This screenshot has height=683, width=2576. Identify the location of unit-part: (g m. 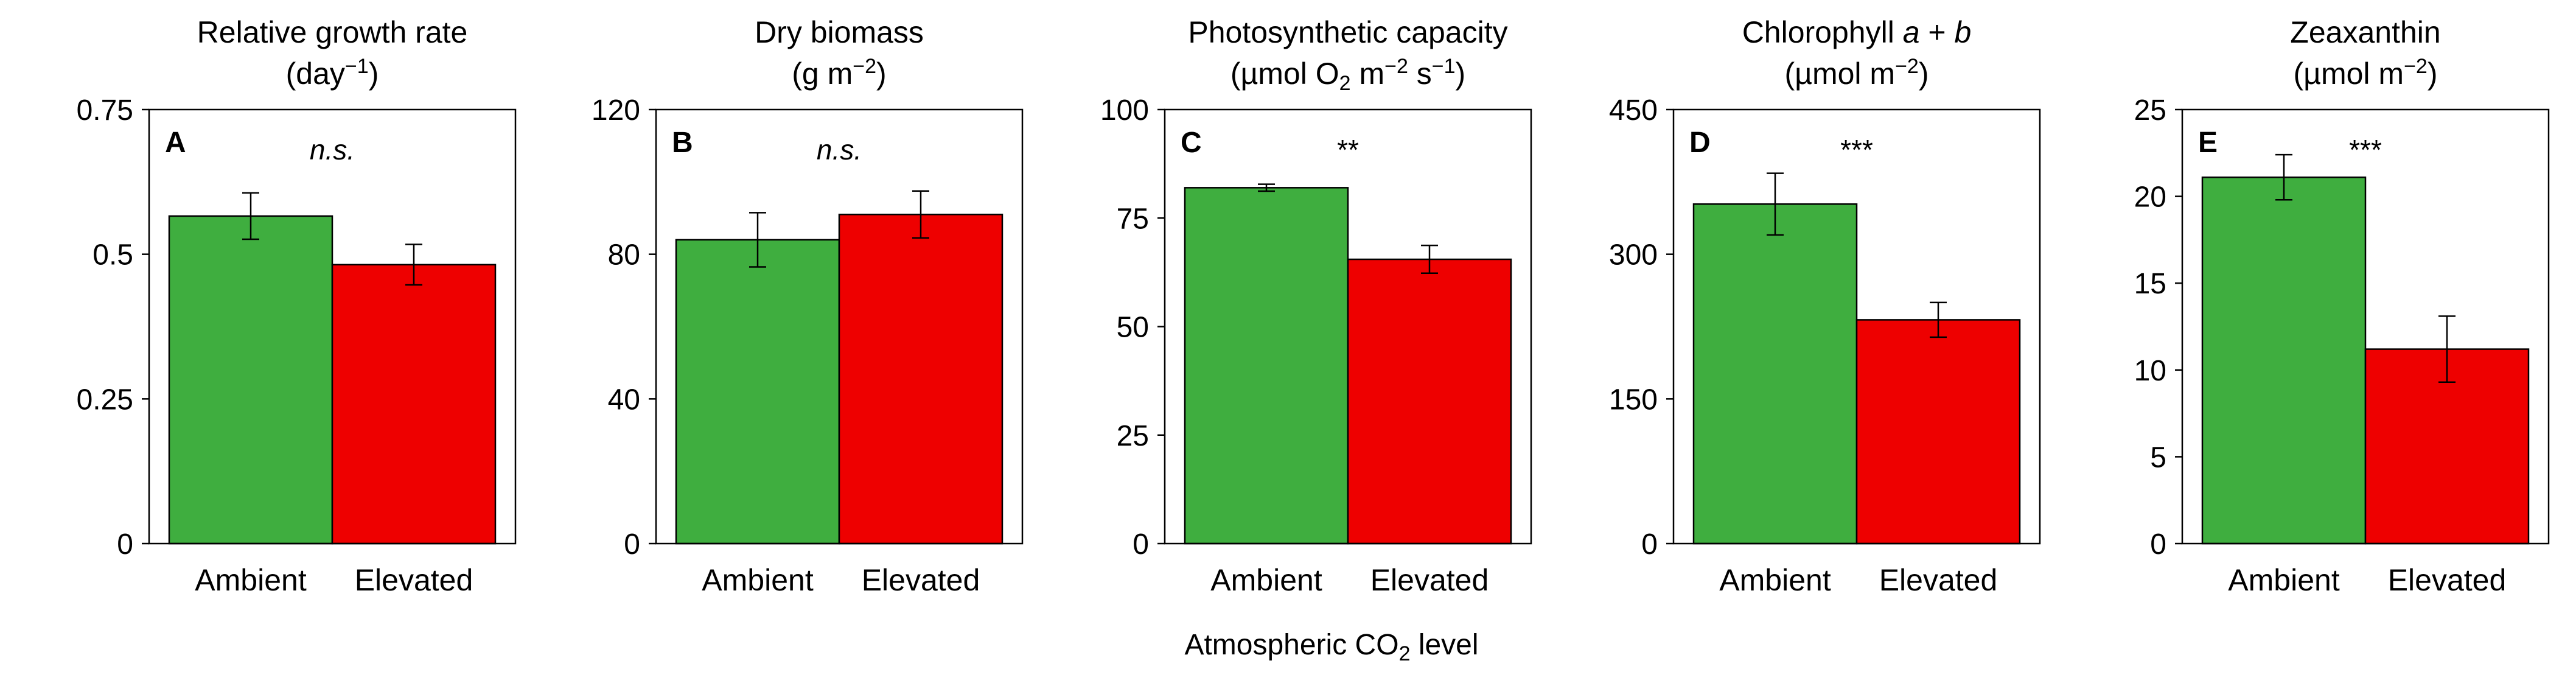
(822, 74).